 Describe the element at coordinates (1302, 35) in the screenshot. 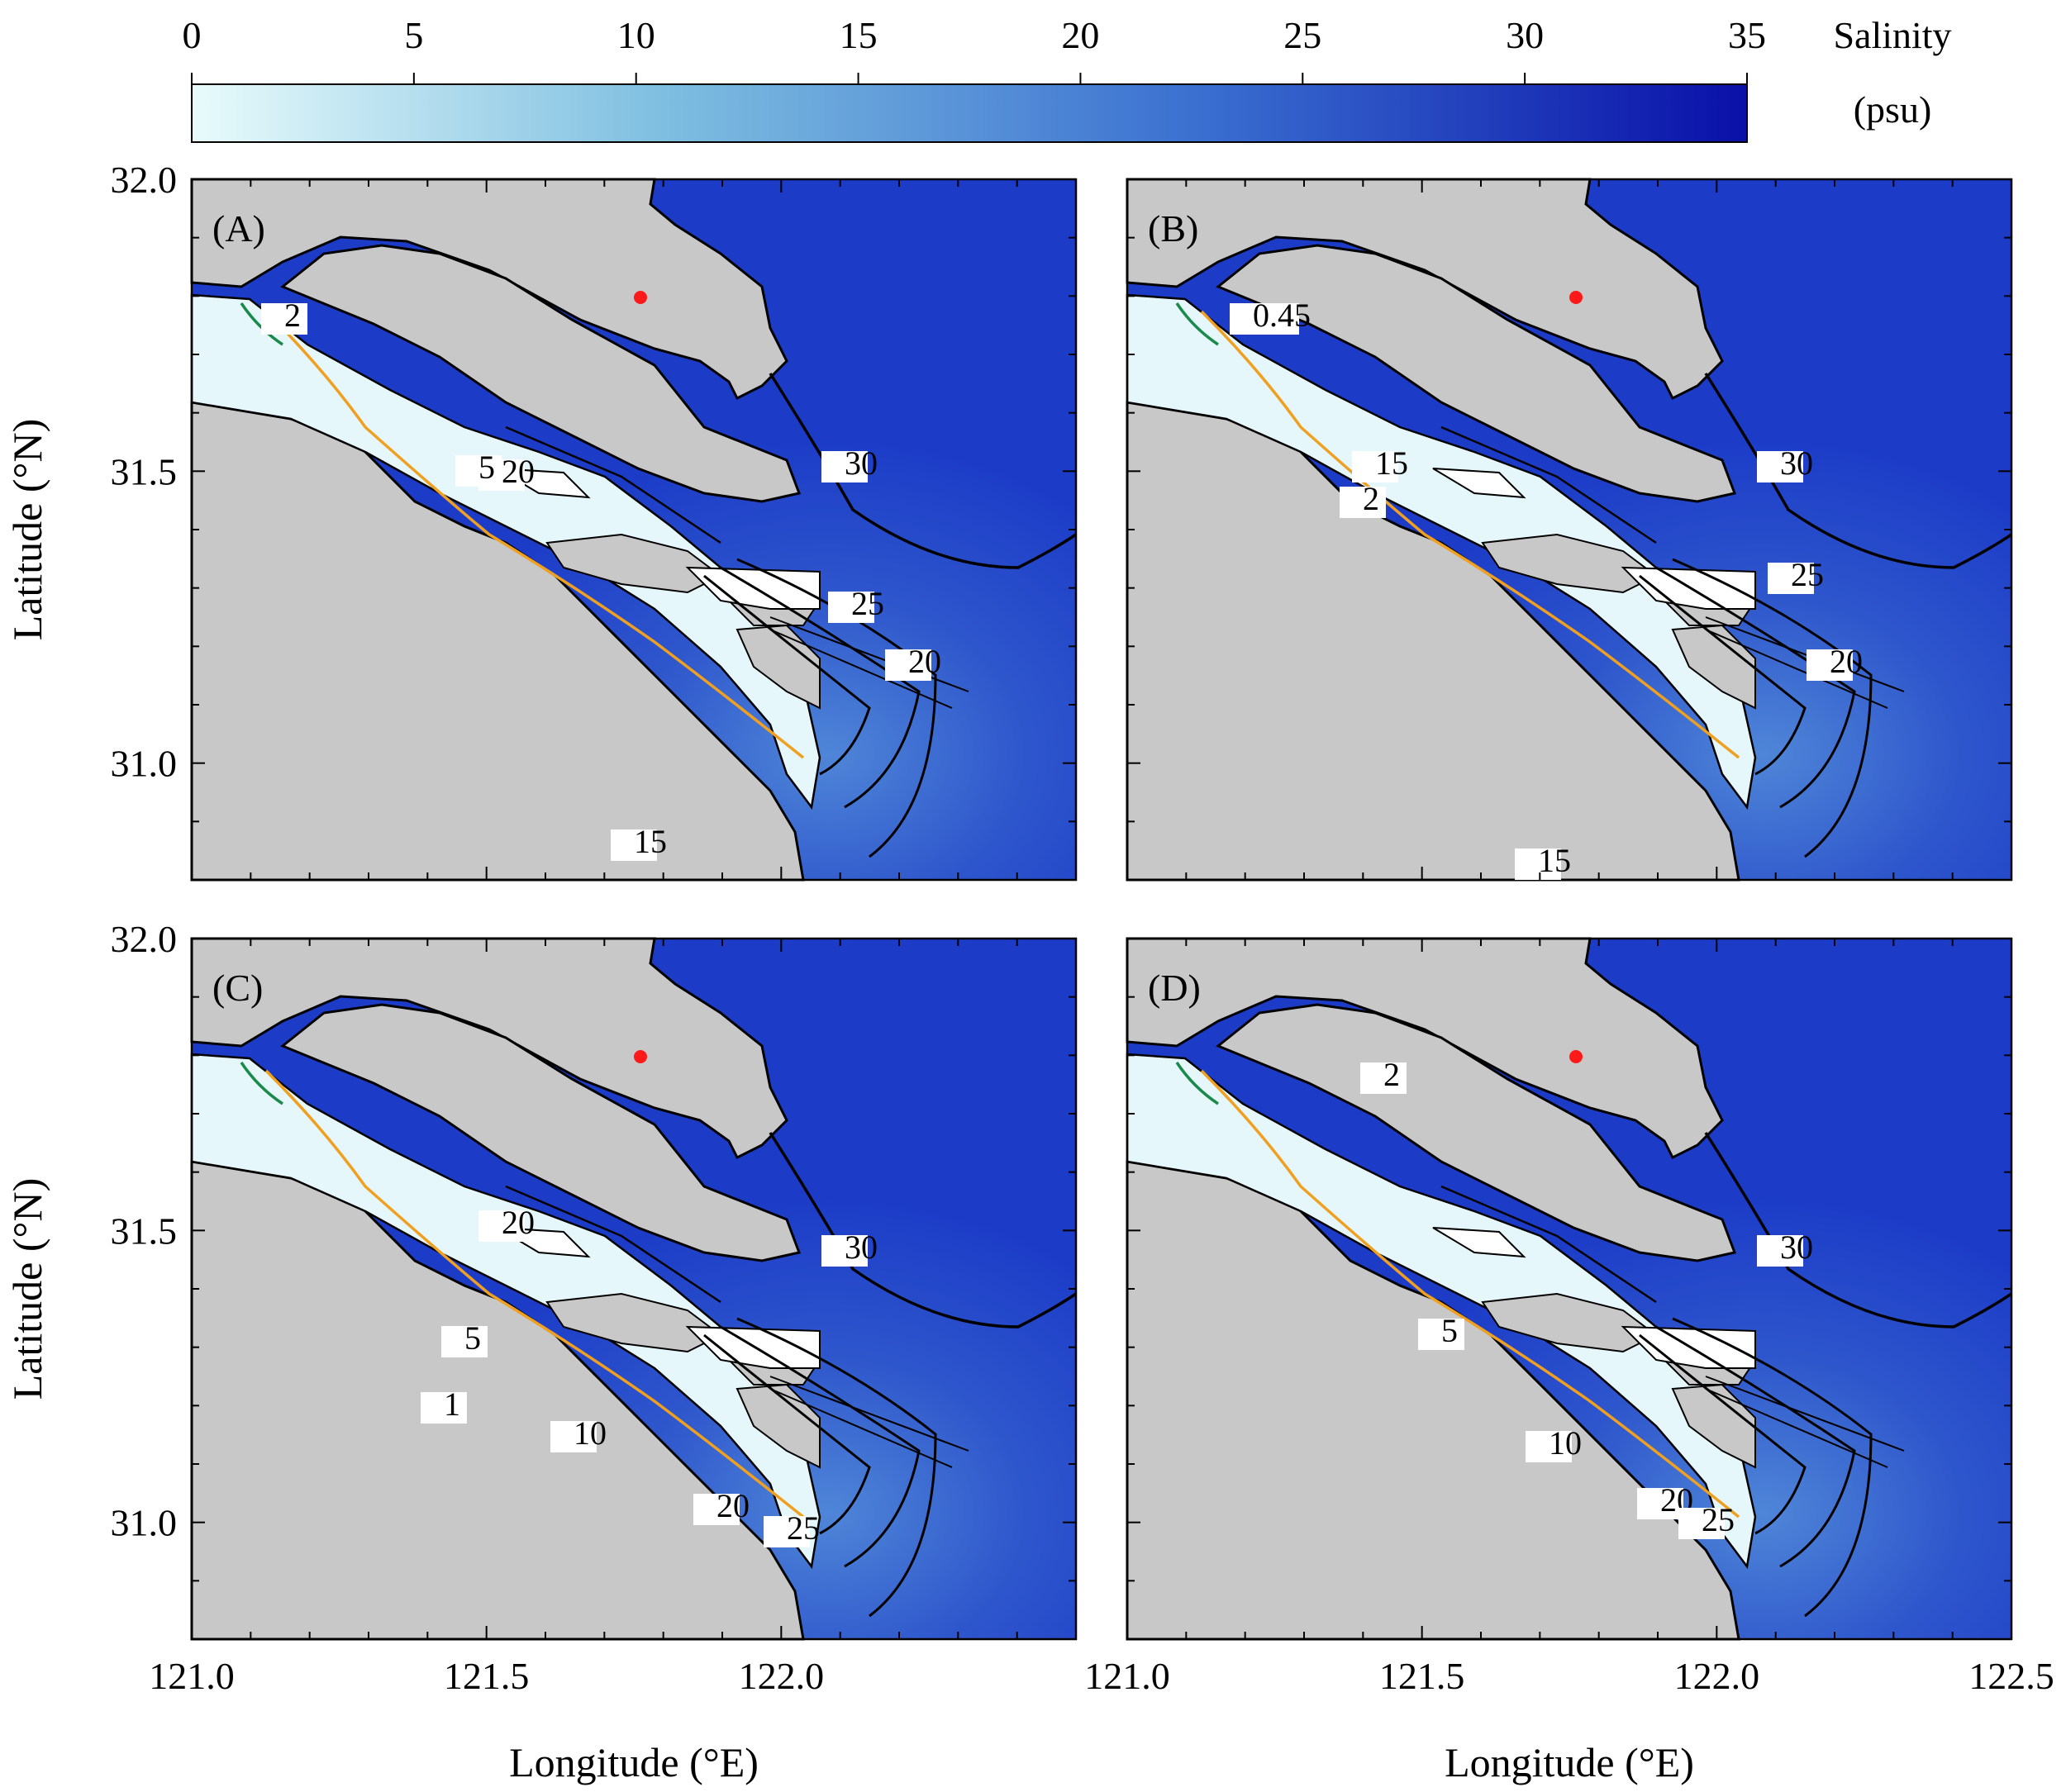

I see `colorbar-tick-label: 25` at that location.